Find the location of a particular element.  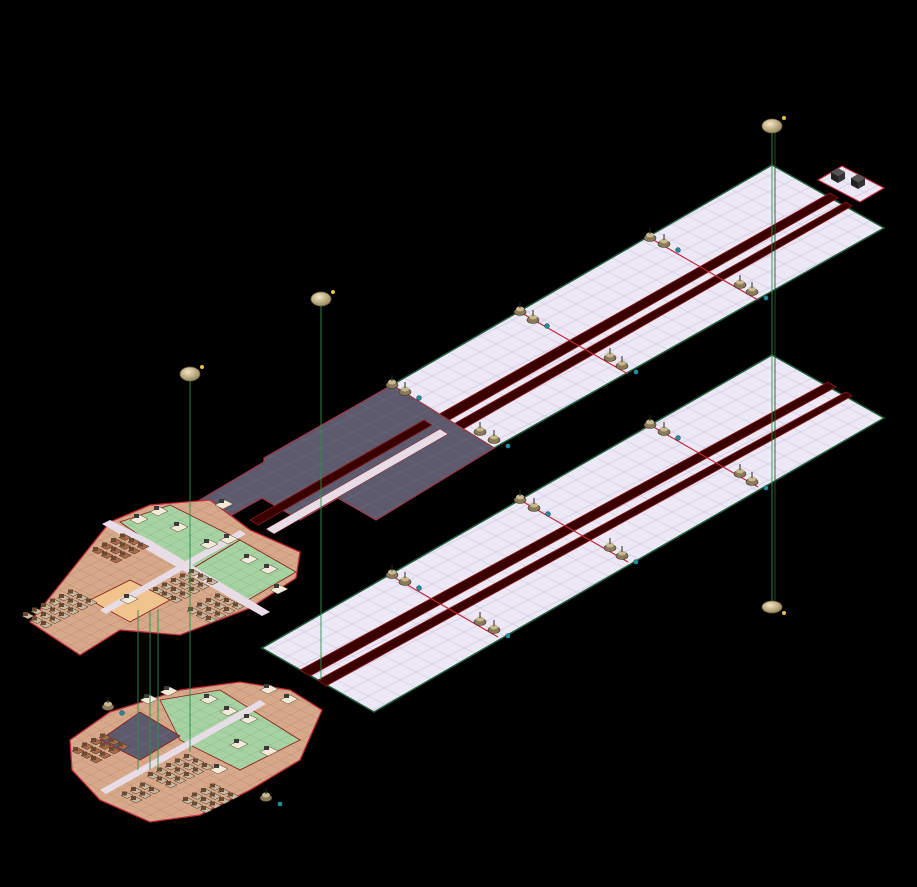

server-room is located at coordinates (851, 184).